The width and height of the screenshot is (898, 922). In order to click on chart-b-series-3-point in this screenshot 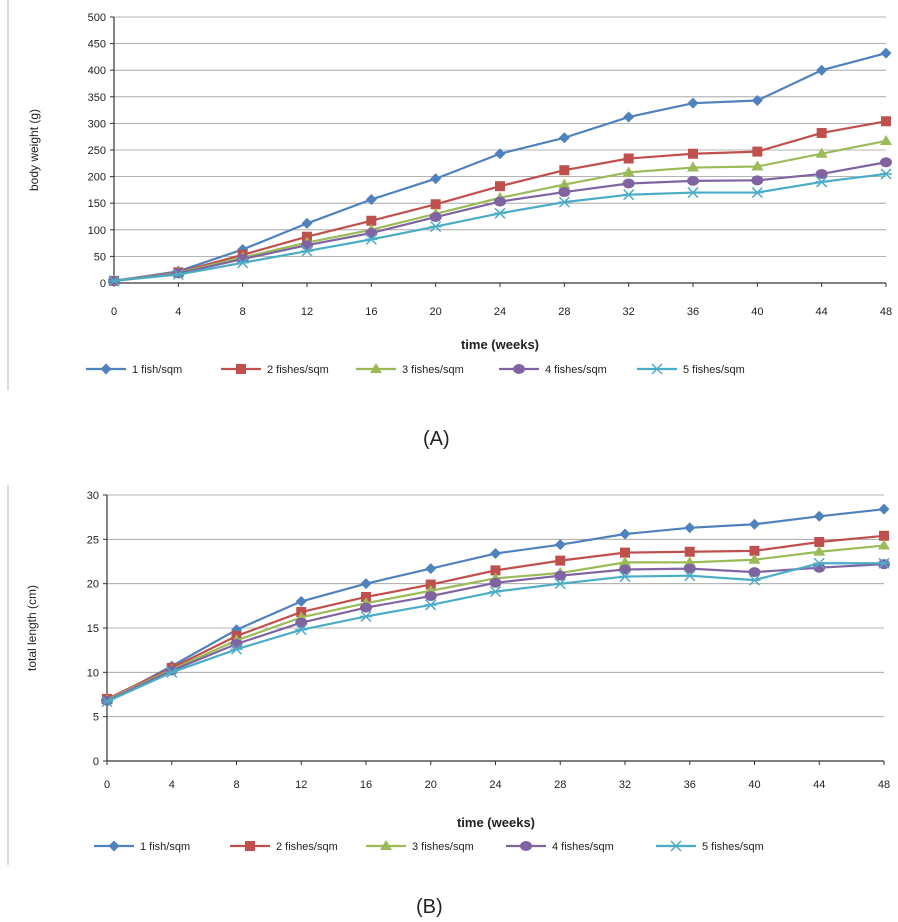, I will do `click(884, 544)`.